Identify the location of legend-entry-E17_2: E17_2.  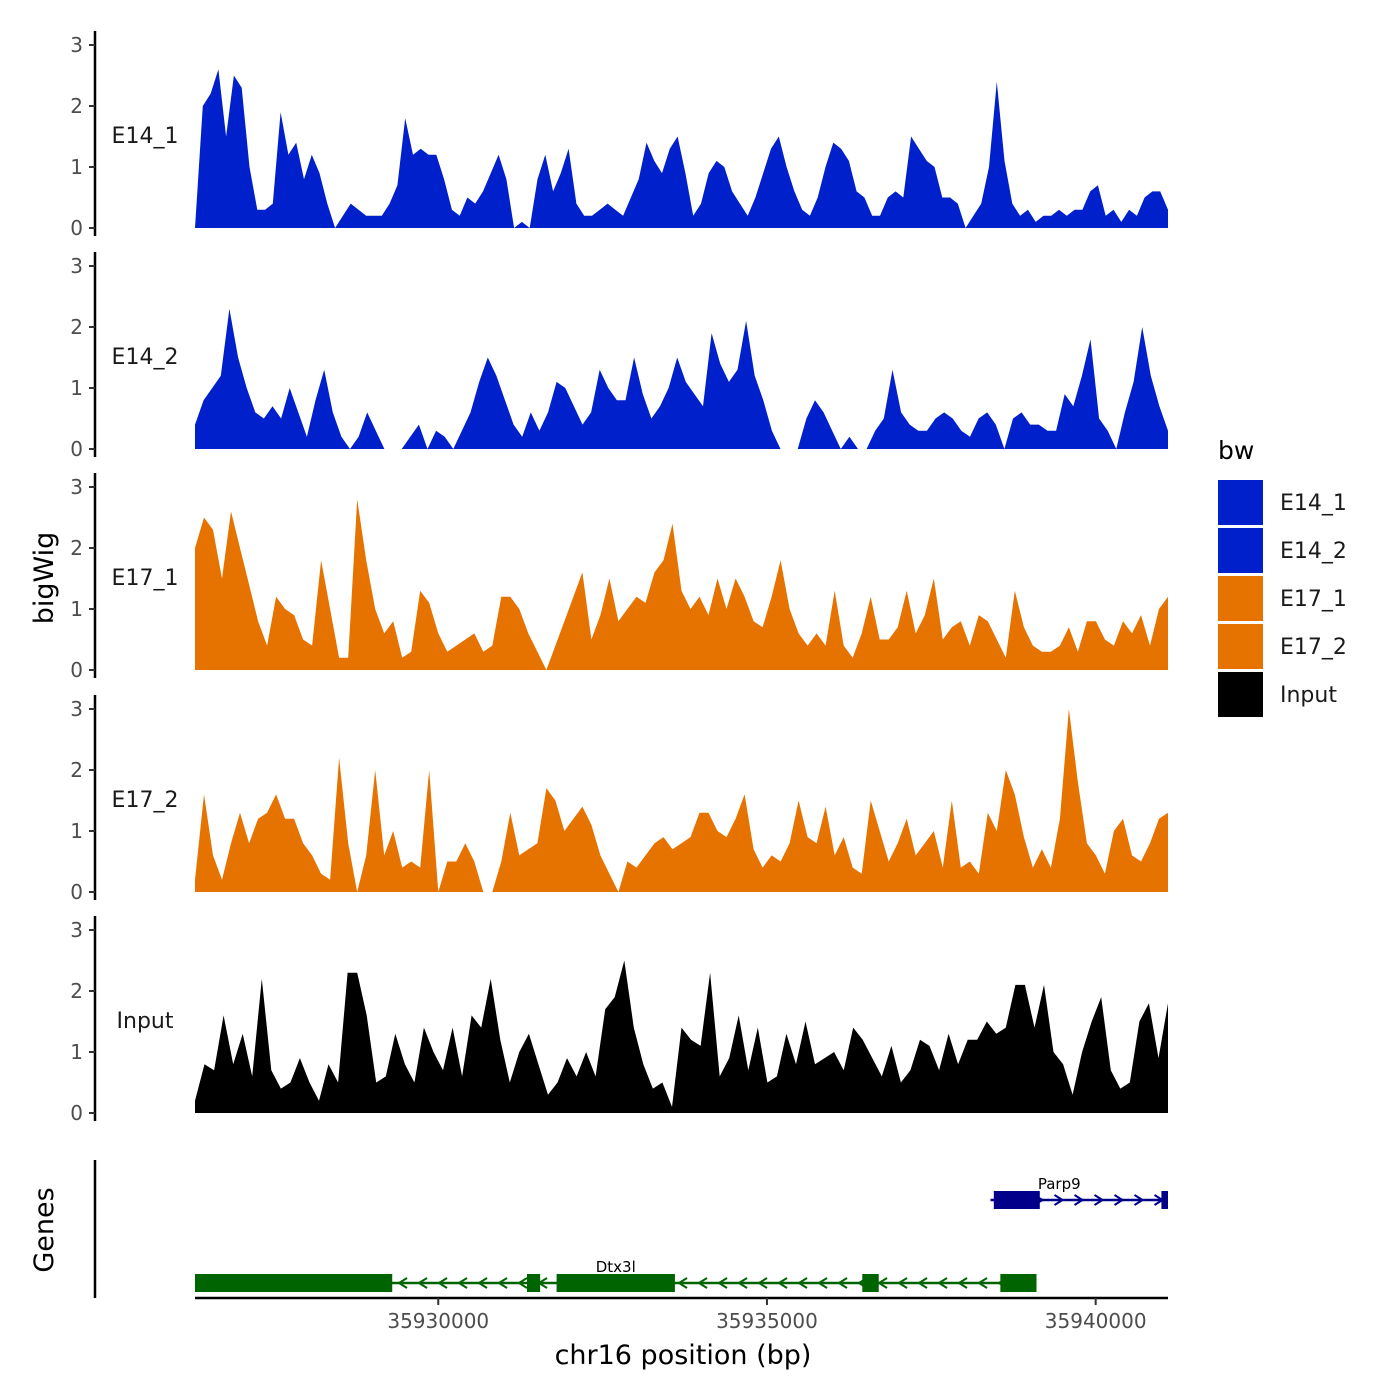
(1282, 646).